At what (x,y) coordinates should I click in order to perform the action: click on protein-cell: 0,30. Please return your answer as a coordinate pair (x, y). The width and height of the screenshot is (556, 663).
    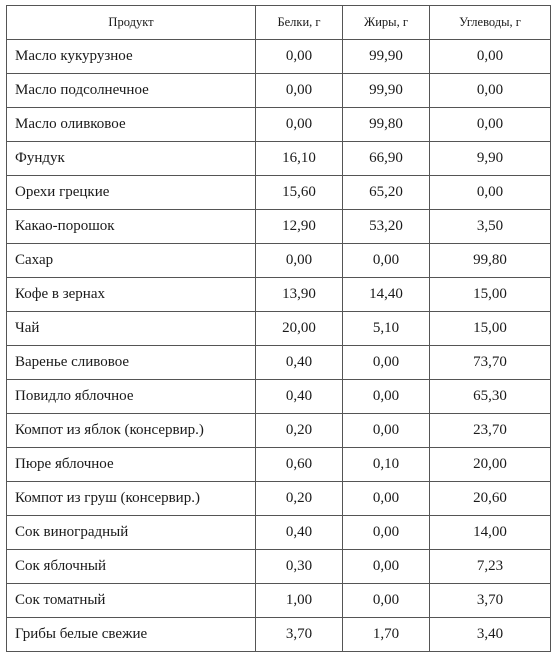
    Looking at the image, I should click on (299, 566).